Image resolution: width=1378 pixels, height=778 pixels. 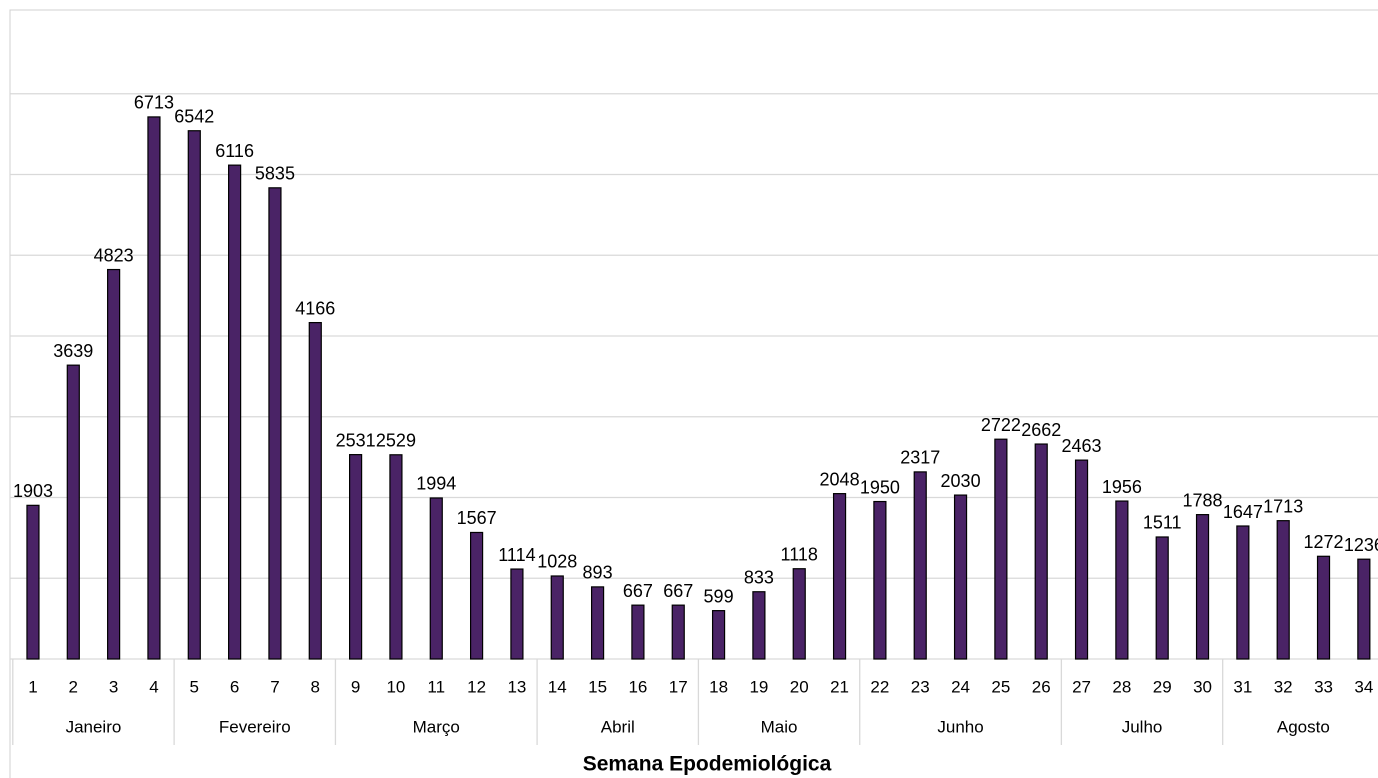 I want to click on x-tick-label: 16, so click(x=637, y=686).